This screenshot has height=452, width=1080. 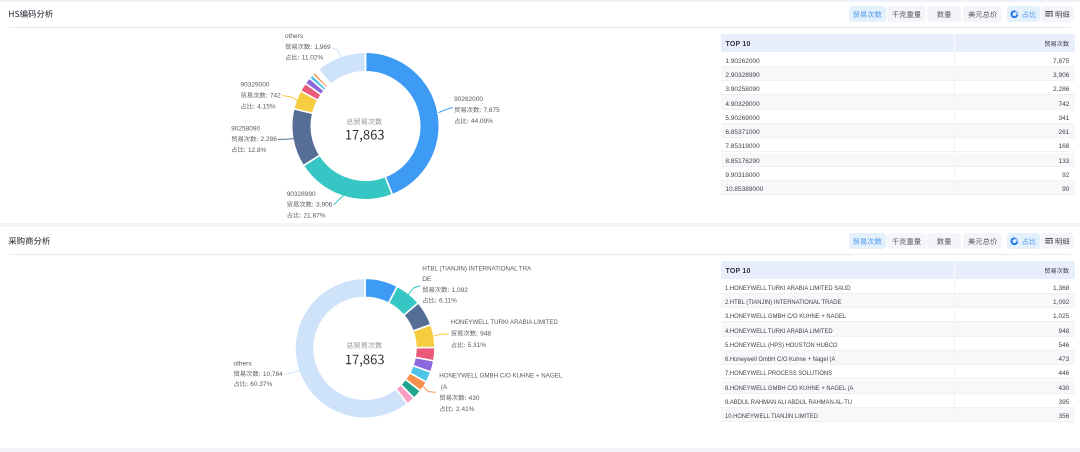 What do you see at coordinates (468, 99) in the screenshot?
I see `svg-text: 90262000` at bounding box center [468, 99].